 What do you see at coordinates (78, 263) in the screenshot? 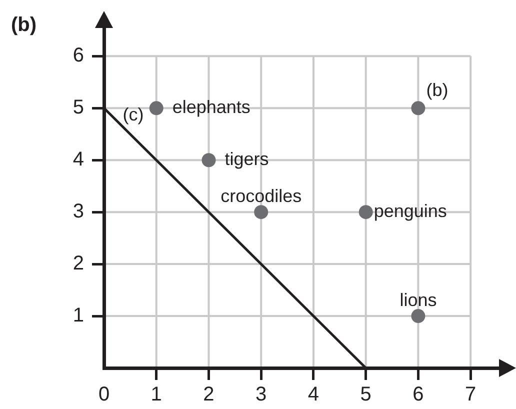
I see `y-tick-label: 2` at bounding box center [78, 263].